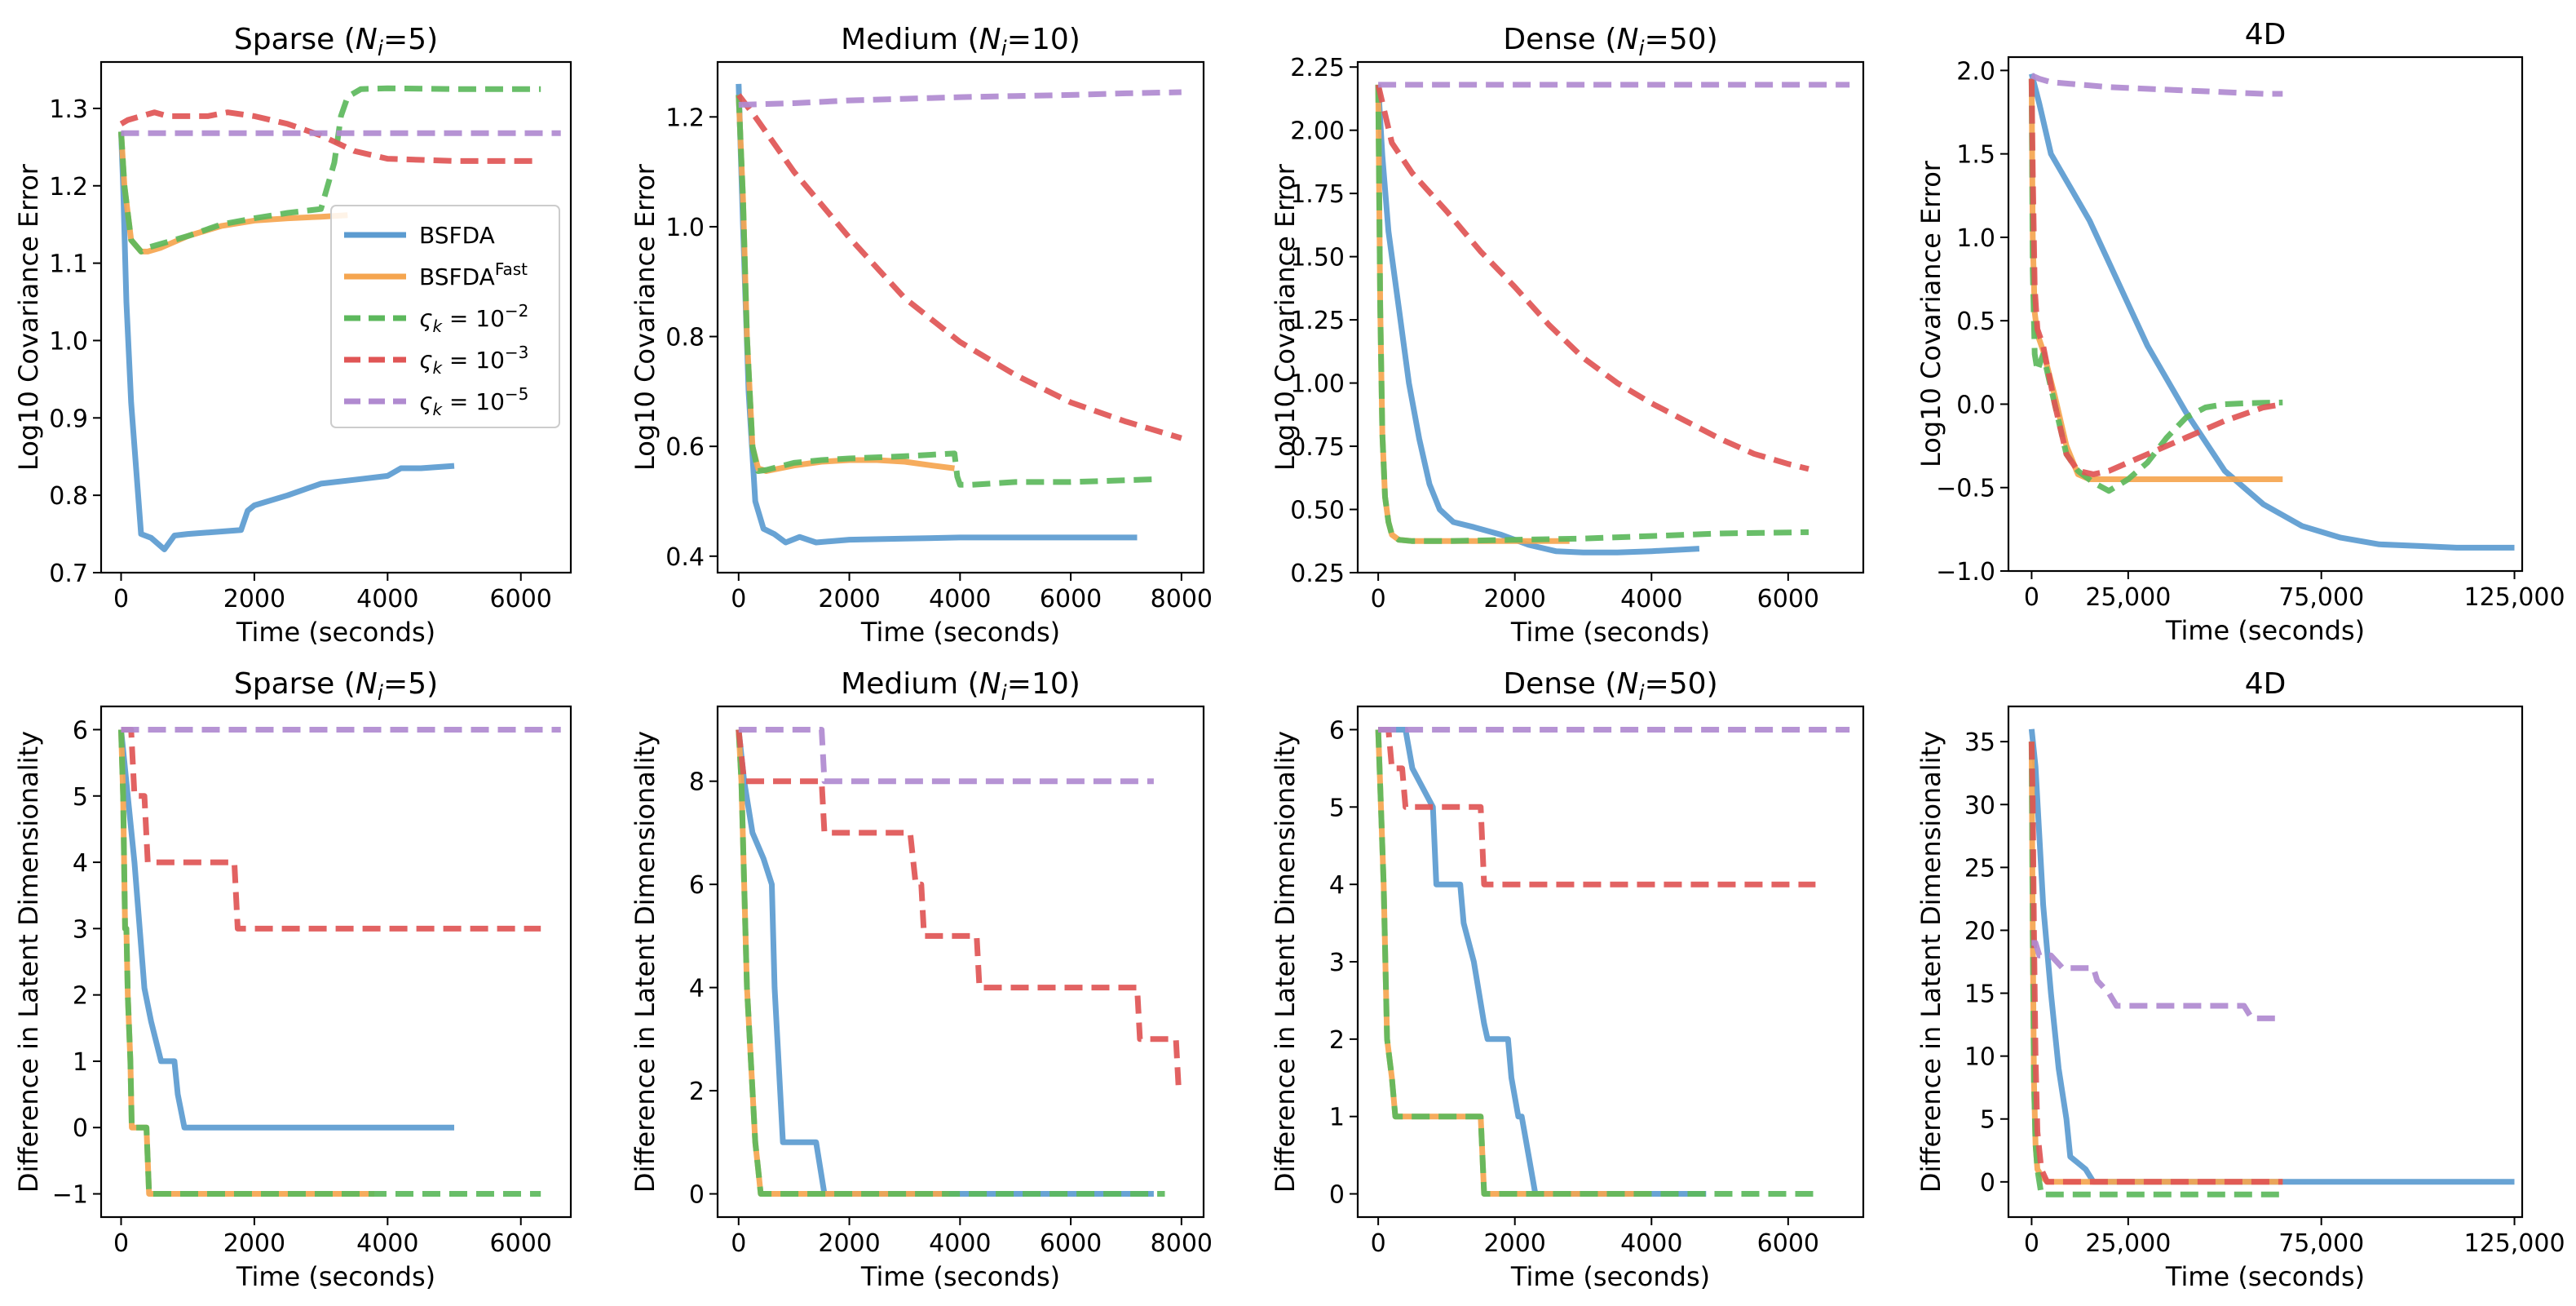  Describe the element at coordinates (1975, 155) in the screenshot. I see `y-tick-label: 1.5` at that location.